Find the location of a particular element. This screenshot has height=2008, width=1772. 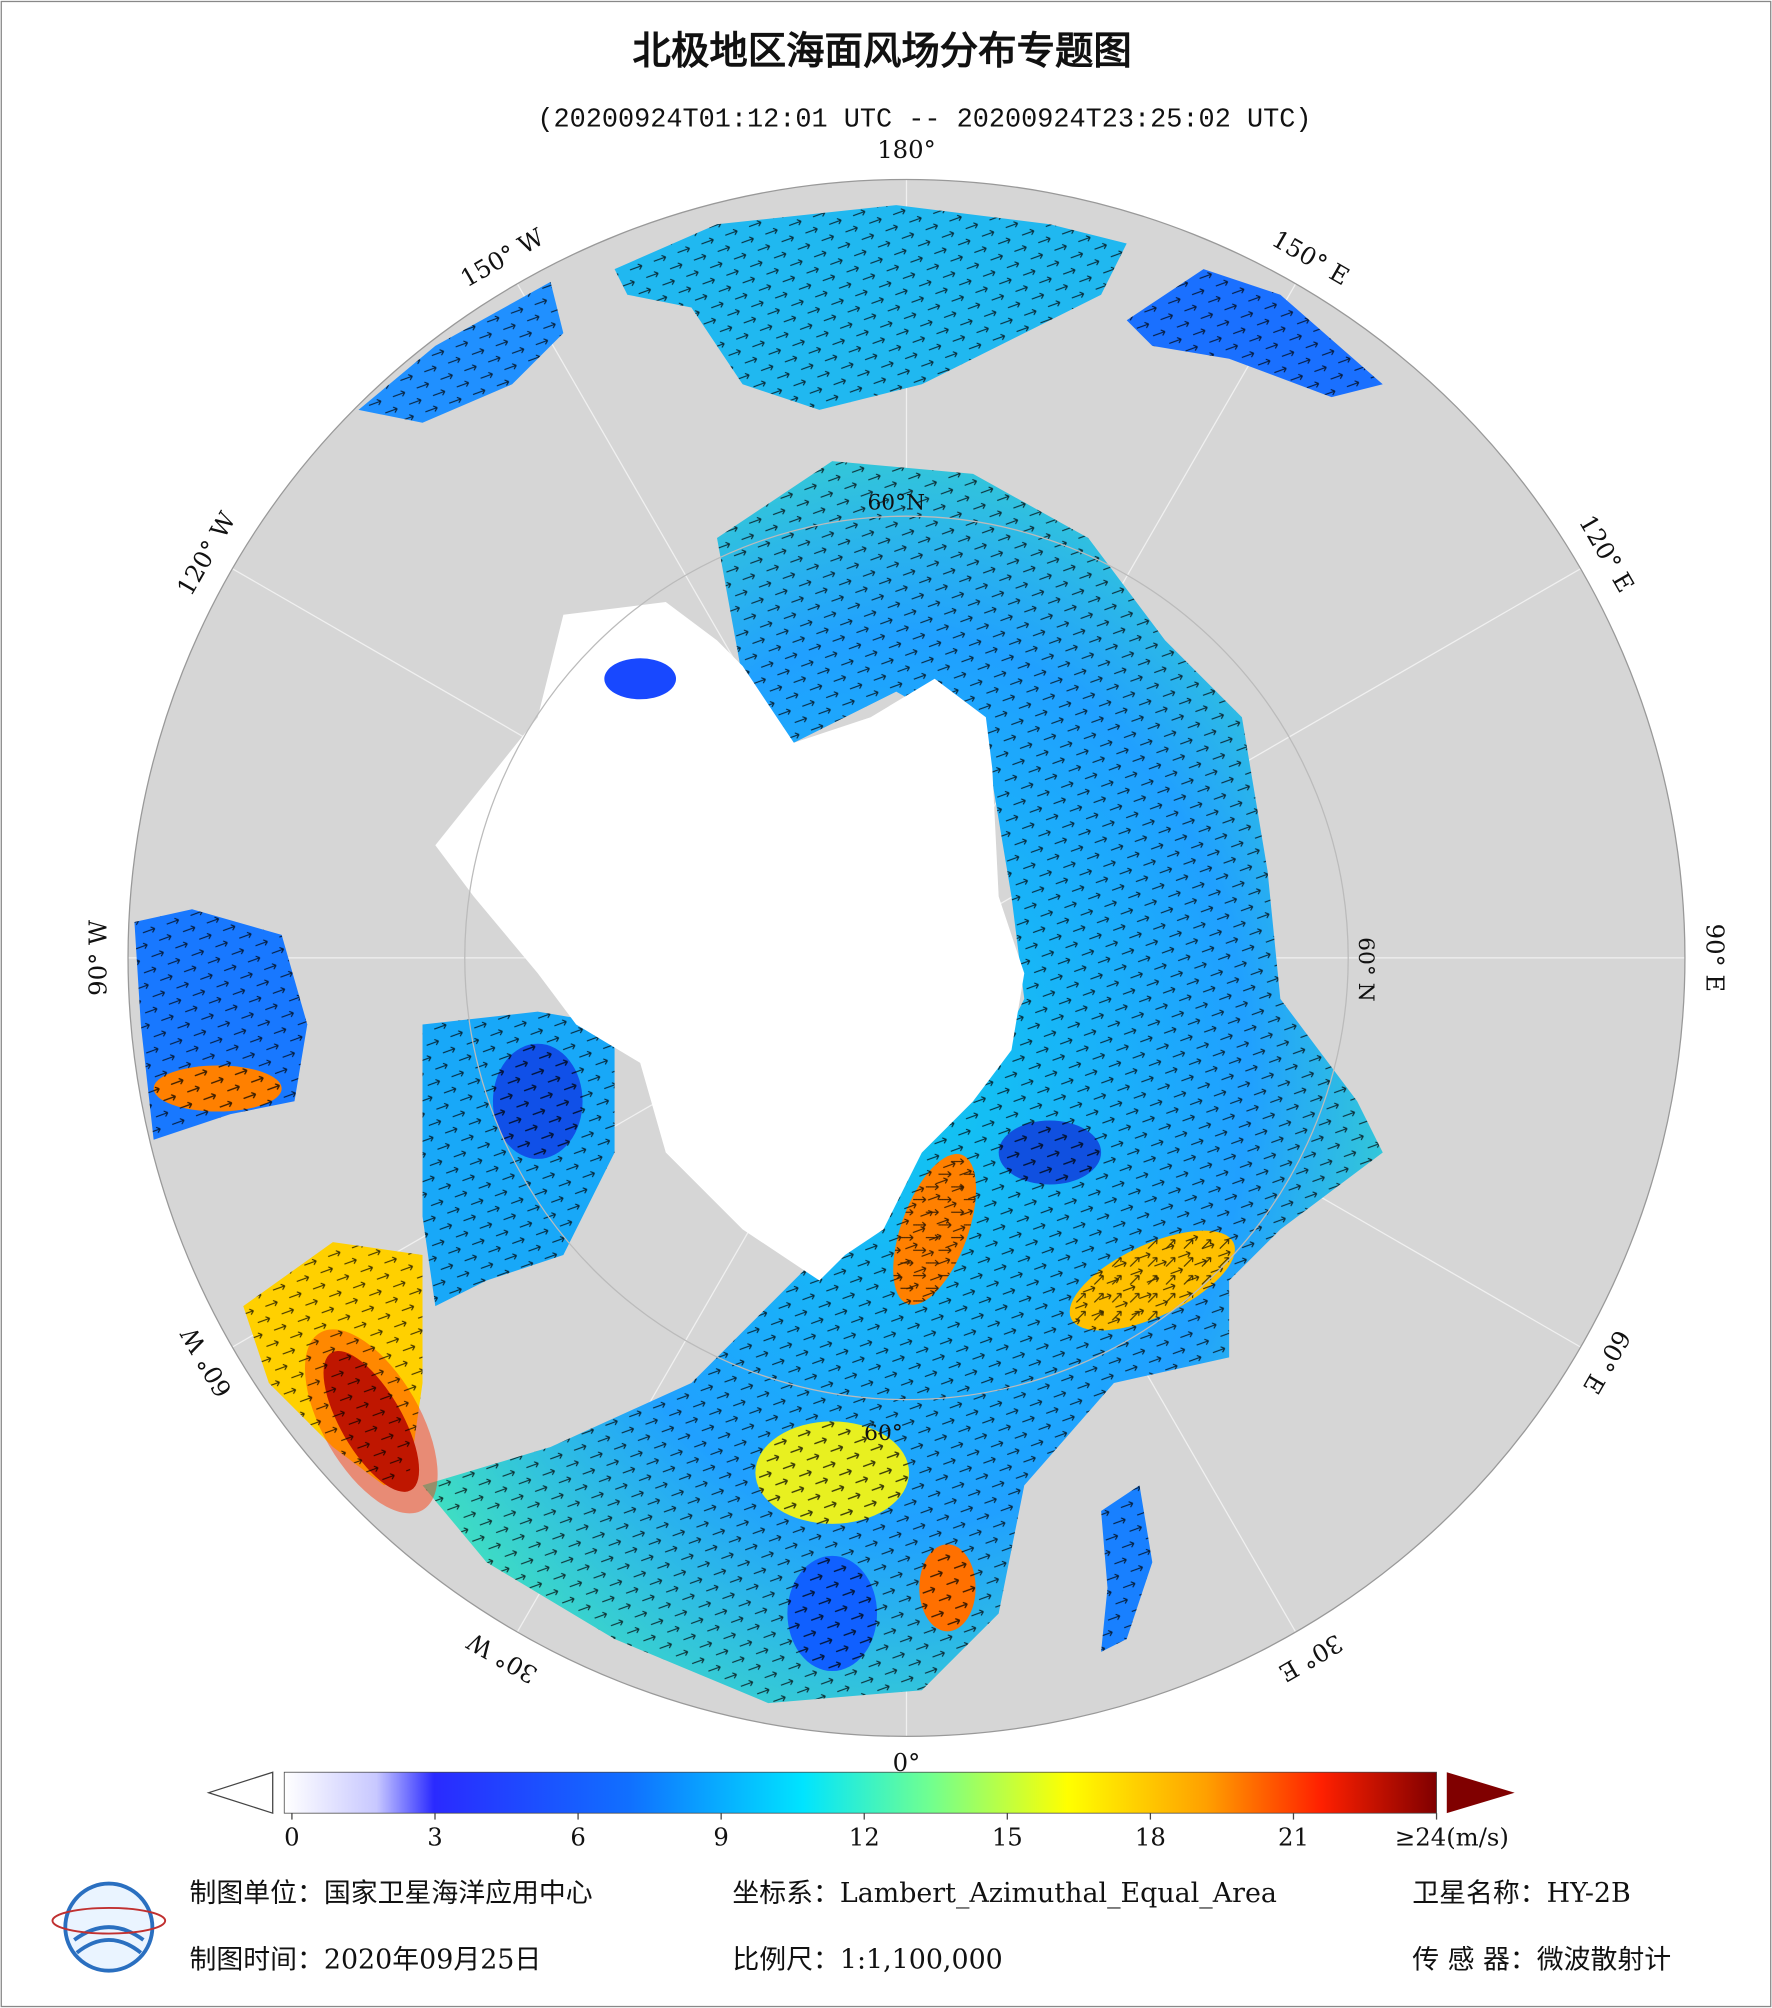

latitude-label: 60°N is located at coordinates (896, 502).